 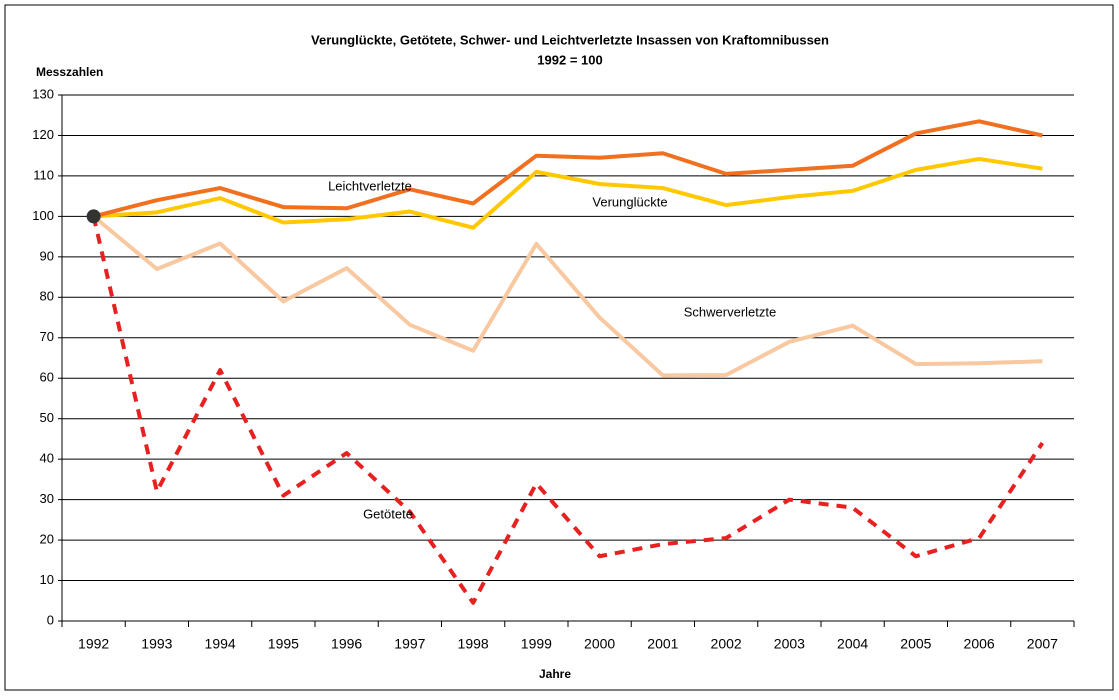 What do you see at coordinates (47, 296) in the screenshot?
I see `y-tick-label: 80` at bounding box center [47, 296].